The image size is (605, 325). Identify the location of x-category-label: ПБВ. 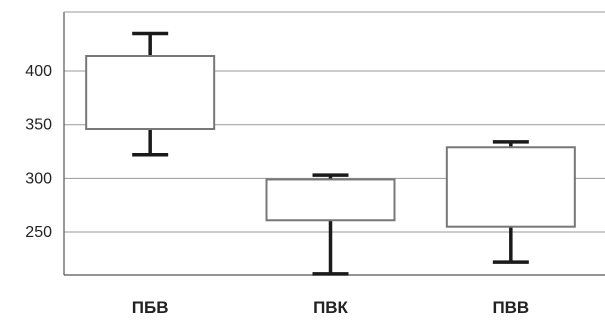
(150, 307).